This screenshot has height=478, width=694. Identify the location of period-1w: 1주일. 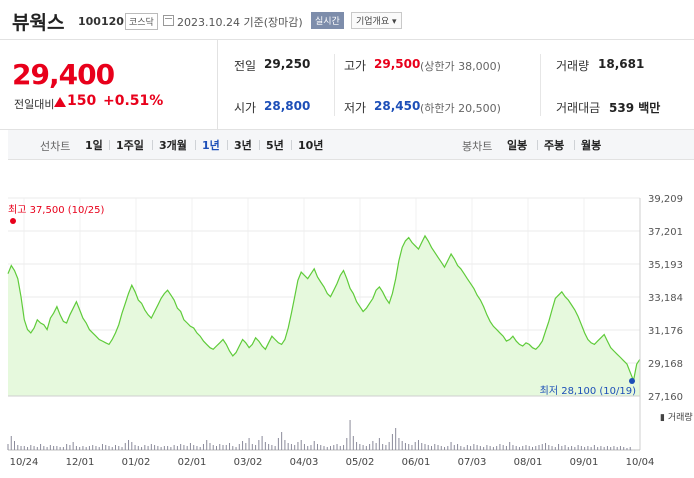
(130, 145).